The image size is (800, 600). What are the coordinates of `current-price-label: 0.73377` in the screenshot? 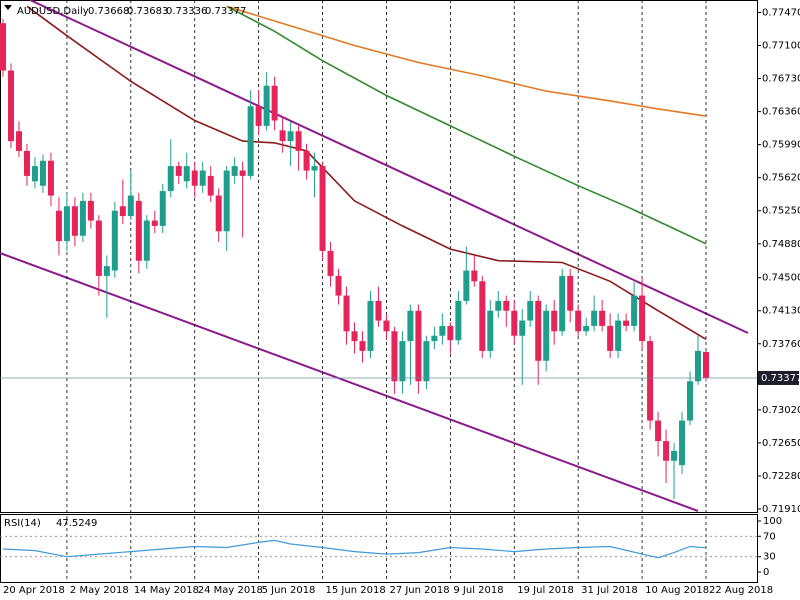 It's located at (780, 378).